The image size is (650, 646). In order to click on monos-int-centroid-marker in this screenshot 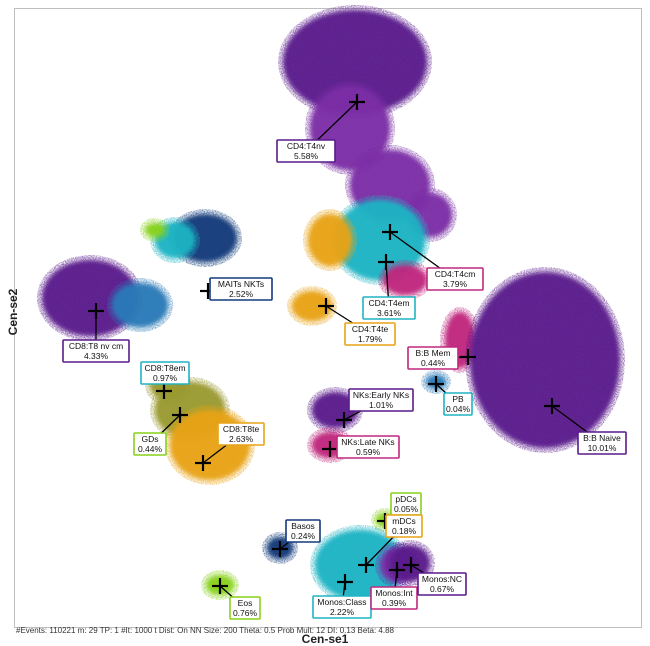, I will do `click(397, 570)`.